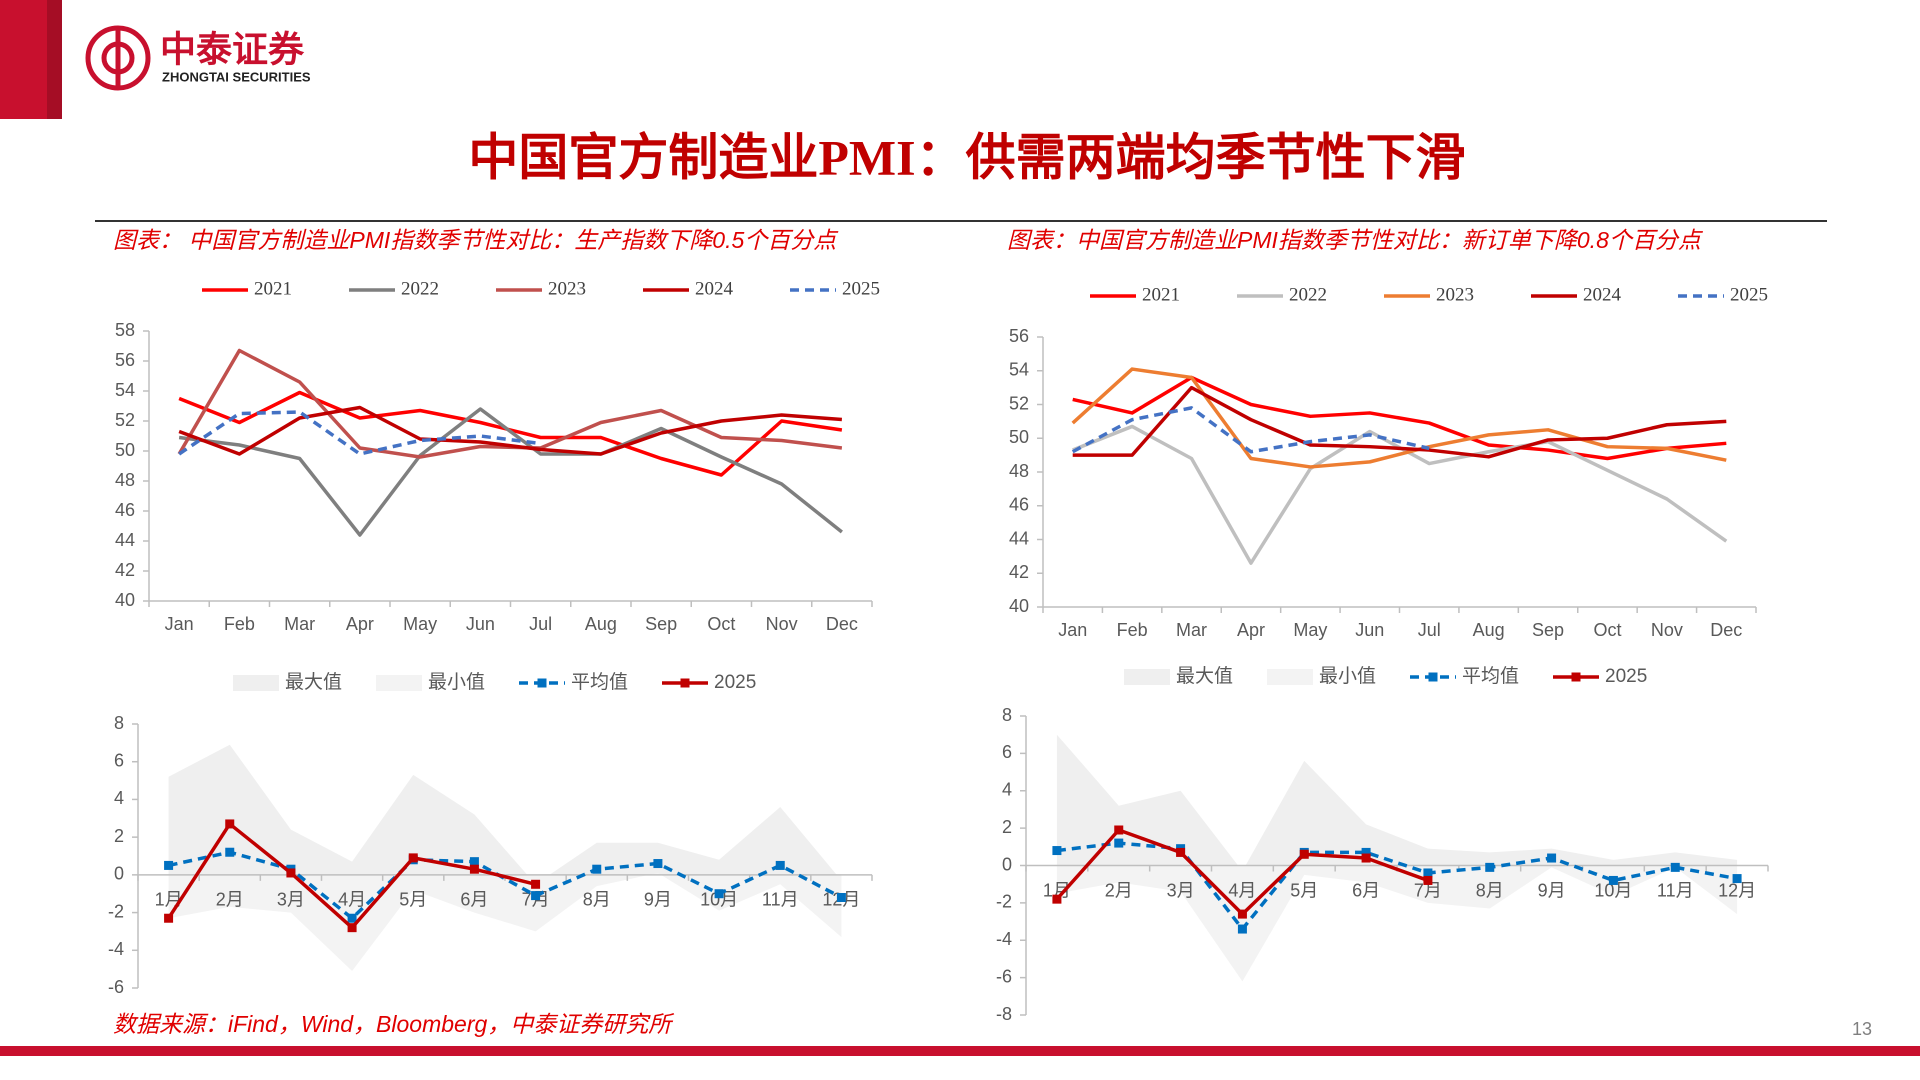  I want to click on legend-label: 2023, so click(567, 288).